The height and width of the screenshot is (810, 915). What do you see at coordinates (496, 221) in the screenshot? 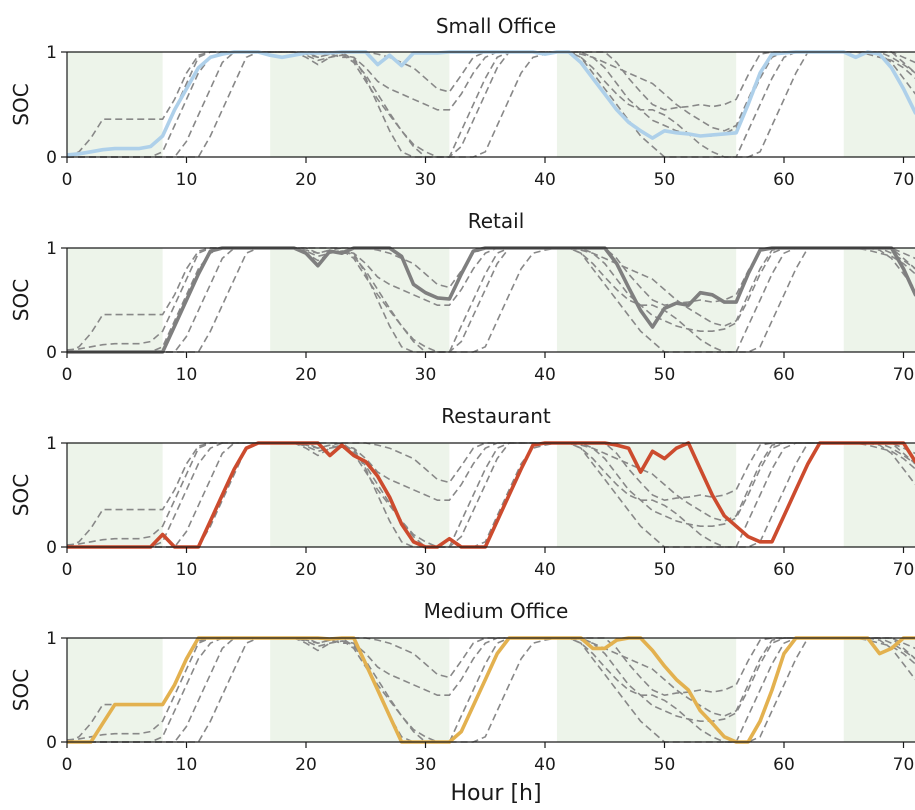
I see `chart-title: Retail` at bounding box center [496, 221].